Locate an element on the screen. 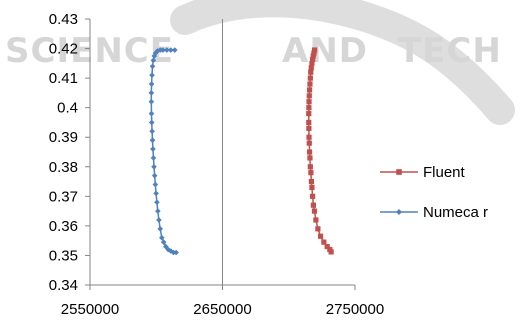 This screenshot has height=331, width=521. legend-label-fluent: Fluent is located at coordinates (444, 172).